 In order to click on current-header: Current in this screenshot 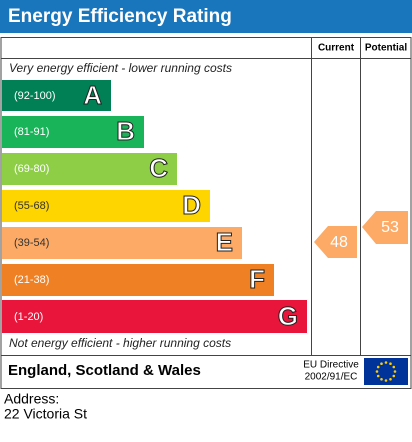, I will do `click(336, 48)`.